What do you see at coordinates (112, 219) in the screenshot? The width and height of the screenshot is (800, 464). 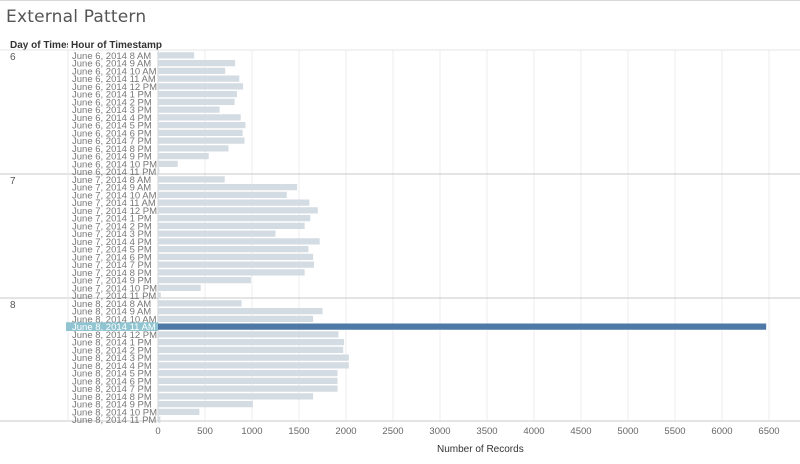 I see `hour-label: June 7, 2014 1 PM` at bounding box center [112, 219].